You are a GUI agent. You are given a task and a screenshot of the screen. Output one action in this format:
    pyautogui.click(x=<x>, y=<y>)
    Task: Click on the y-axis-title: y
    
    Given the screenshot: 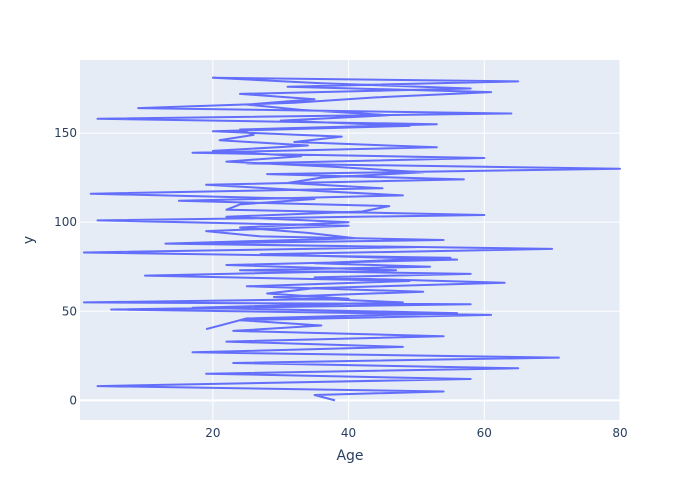 What is the action you would take?
    pyautogui.click(x=29, y=240)
    